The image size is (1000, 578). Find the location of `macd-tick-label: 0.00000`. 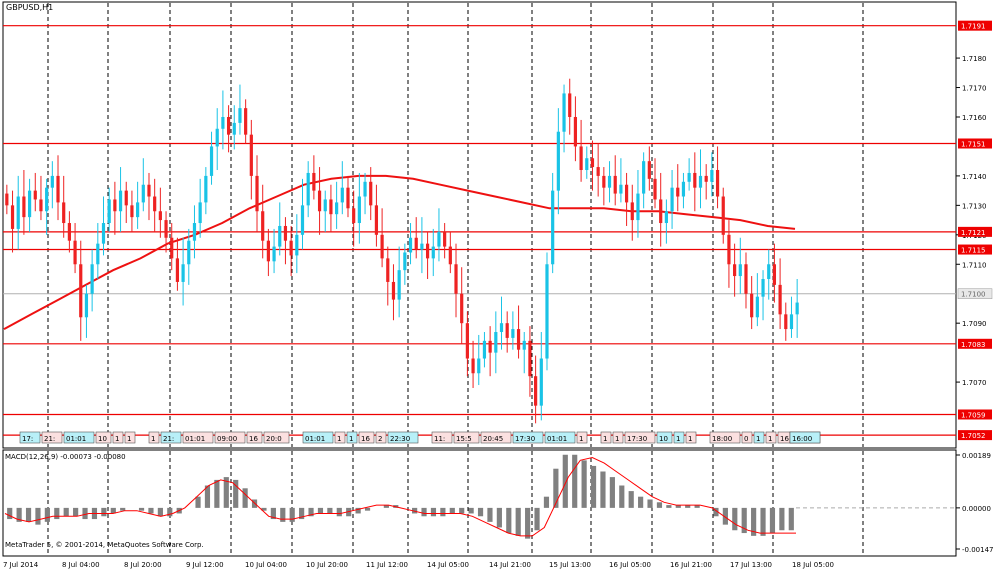

macd-tick-label: 0.00000 is located at coordinates (976, 509).